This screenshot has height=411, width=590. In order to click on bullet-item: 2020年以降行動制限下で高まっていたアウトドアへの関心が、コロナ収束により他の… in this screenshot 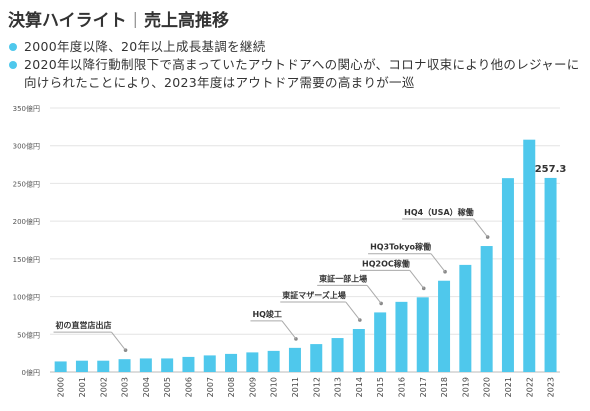, I will do `click(297, 74)`.